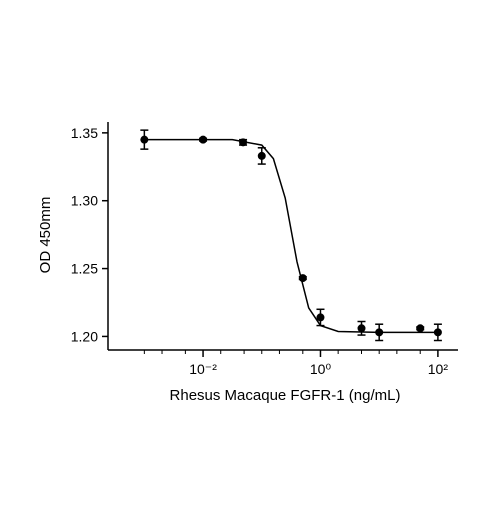  Describe the element at coordinates (203, 369) in the screenshot. I see `x-tick-label: 10⁻²` at that location.